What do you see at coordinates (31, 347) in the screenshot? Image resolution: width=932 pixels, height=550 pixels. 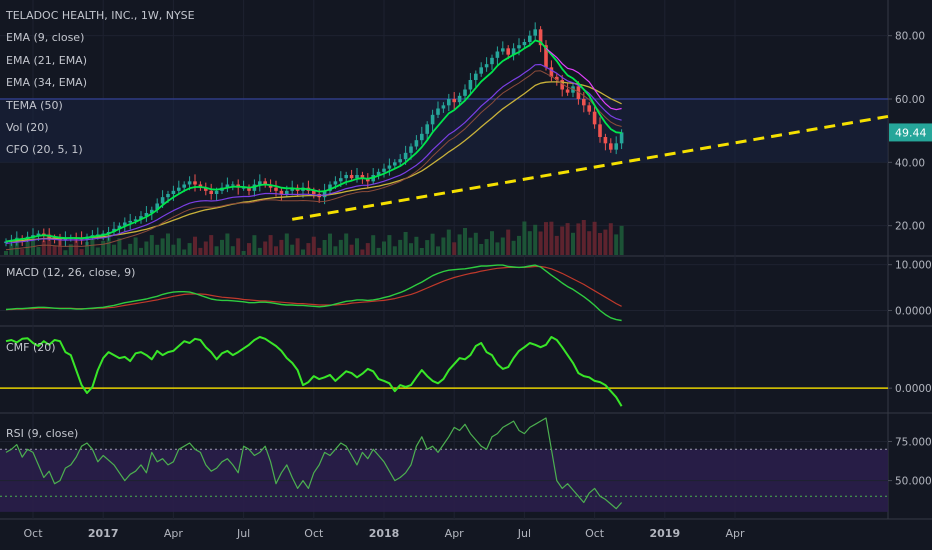 I see `cmf-pane-label: CMF (20)` at bounding box center [31, 347].